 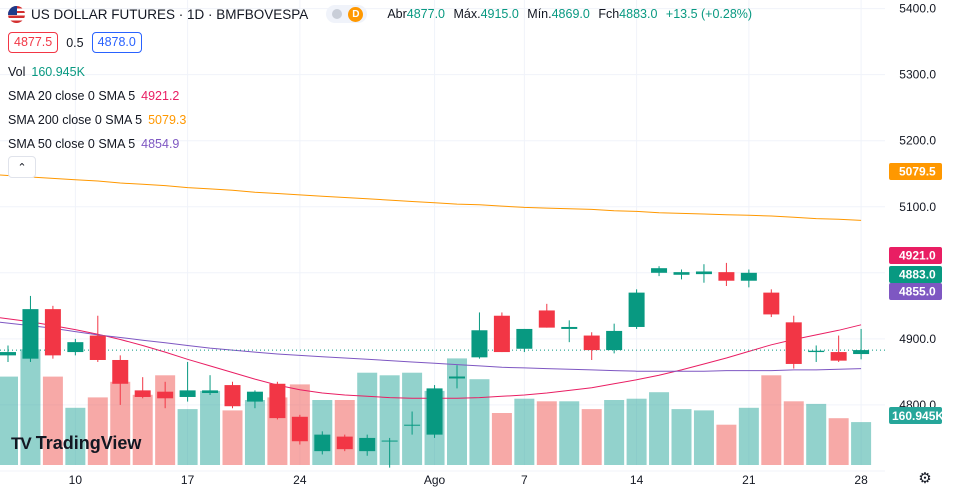 I want to click on brand-name: TradingView, so click(x=88, y=443).